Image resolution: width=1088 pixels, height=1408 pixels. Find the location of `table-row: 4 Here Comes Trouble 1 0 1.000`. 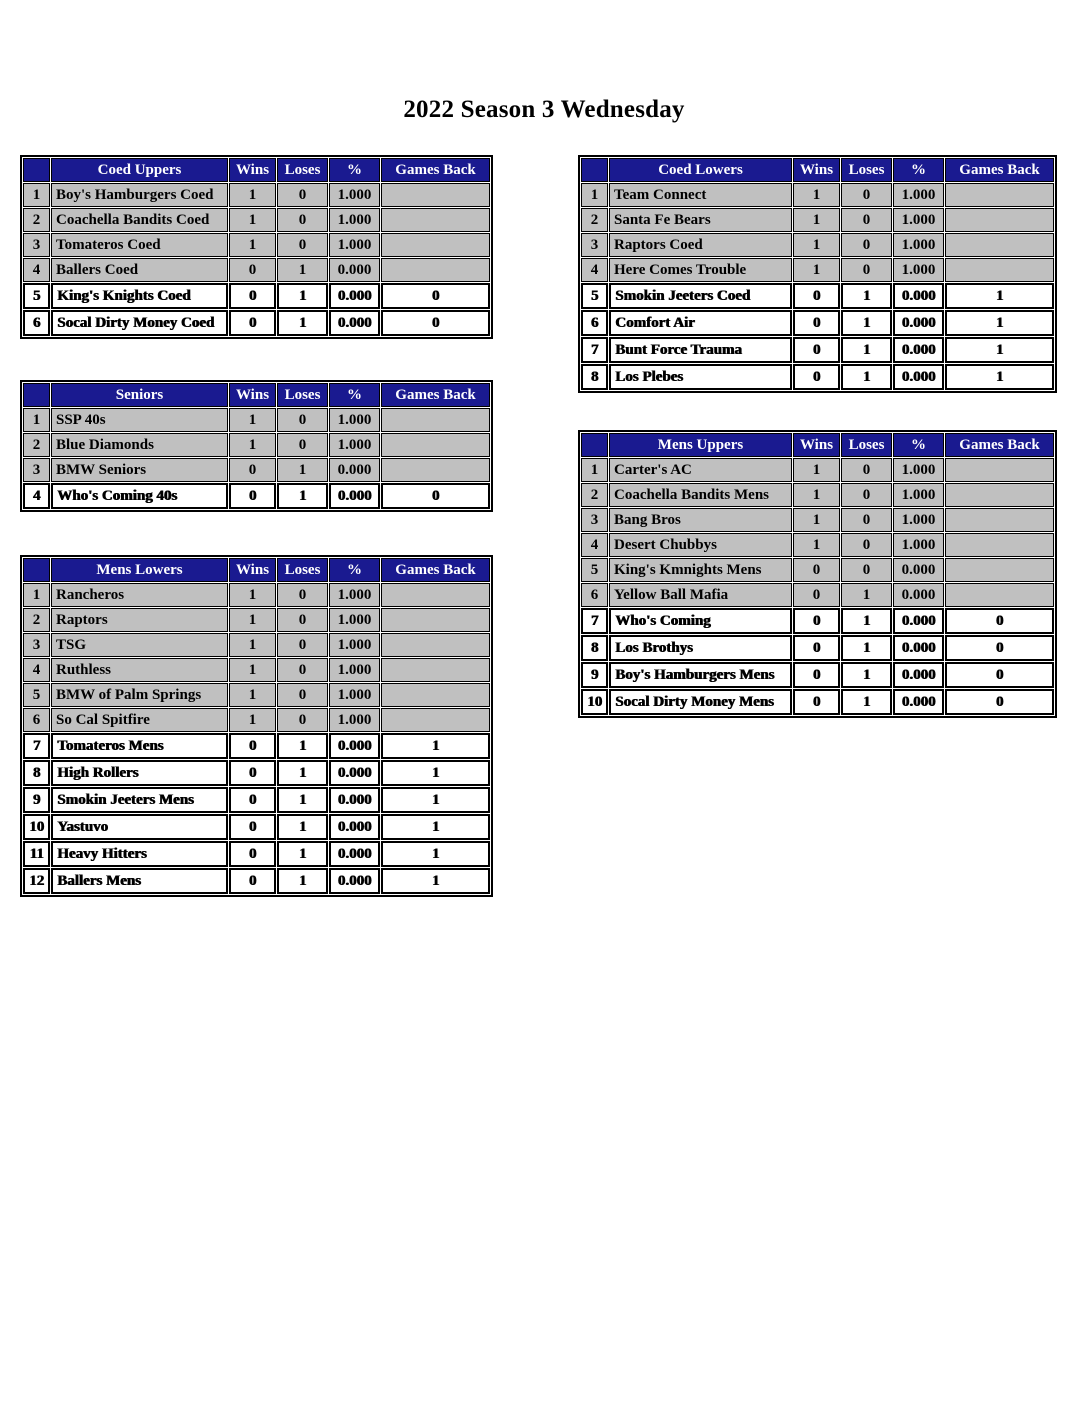

table-row: 4 Here Comes Trouble 1 0 1.000 is located at coordinates (817, 270).